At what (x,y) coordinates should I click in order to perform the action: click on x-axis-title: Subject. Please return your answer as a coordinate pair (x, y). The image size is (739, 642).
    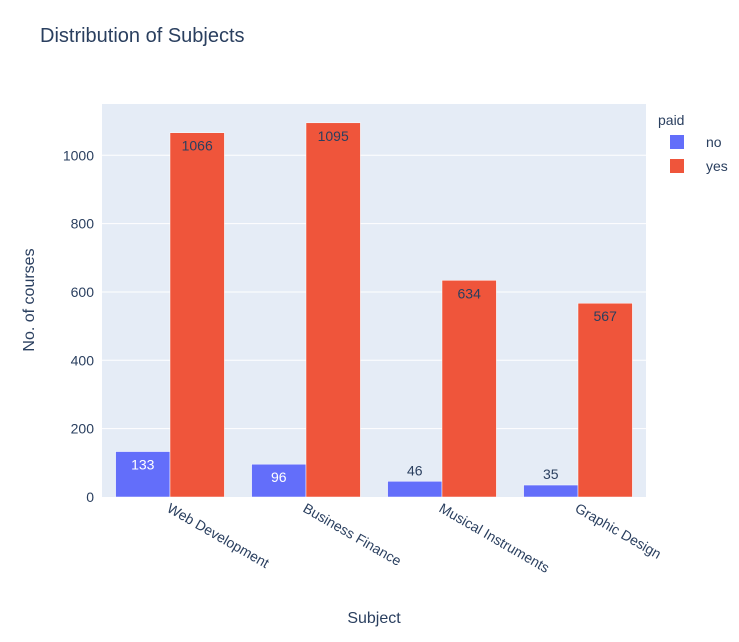
    Looking at the image, I should click on (374, 618).